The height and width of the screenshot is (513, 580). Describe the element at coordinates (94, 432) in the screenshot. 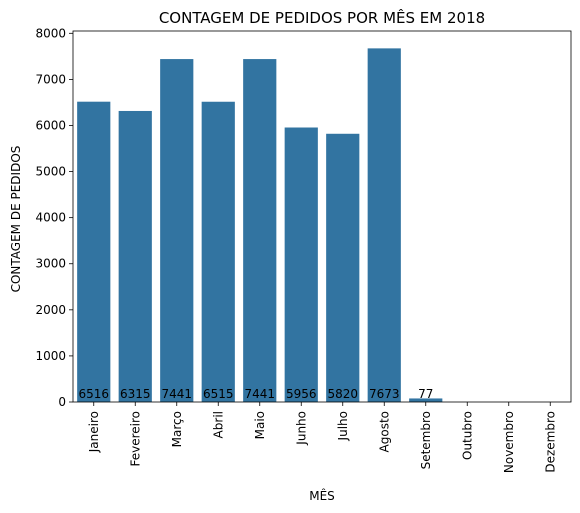

I see `x-tick-label: Janeiro` at that location.